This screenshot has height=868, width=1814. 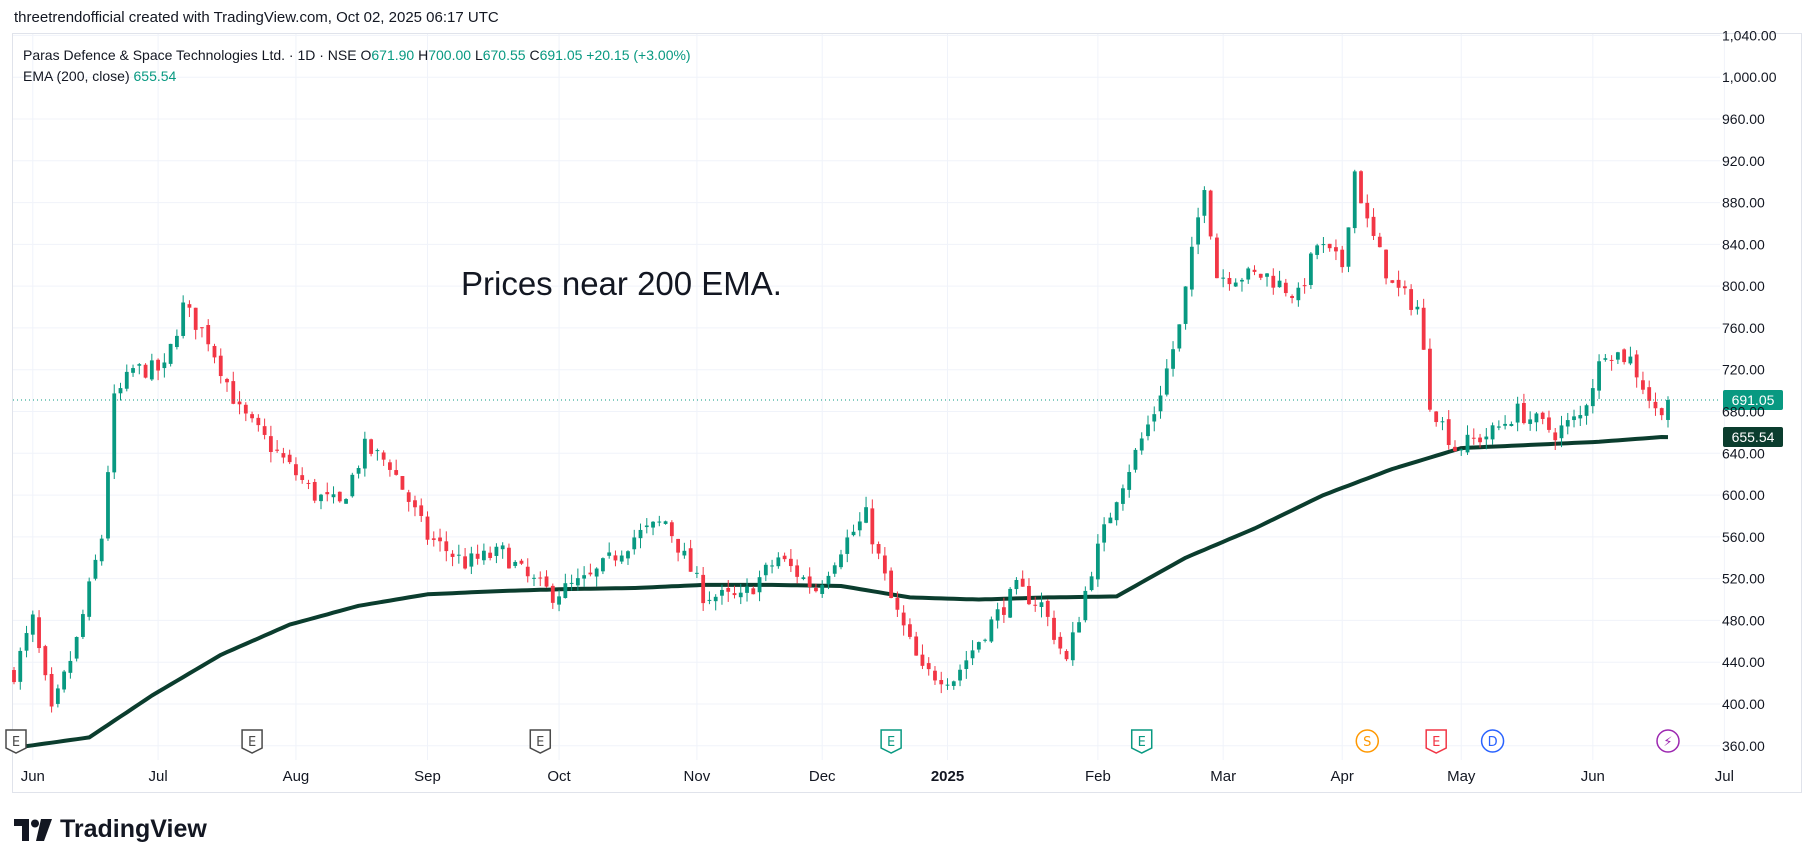 I want to click on price-tick-label: 440.00, so click(x=1743, y=662).